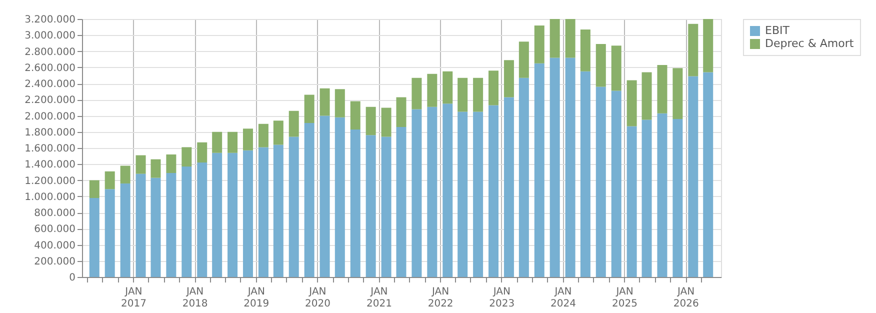 The width and height of the screenshot is (876, 313). Describe the element at coordinates (50, 116) in the screenshot. I see `y-tick-label: 2.000.000` at that location.